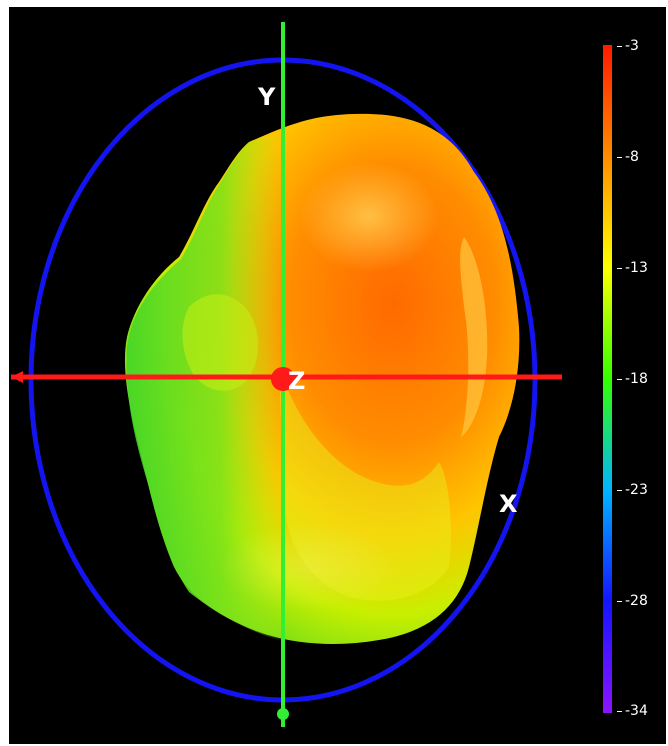 The height and width of the screenshot is (746, 668). I want to click on z-axis-origin-marker, so click(283, 379).